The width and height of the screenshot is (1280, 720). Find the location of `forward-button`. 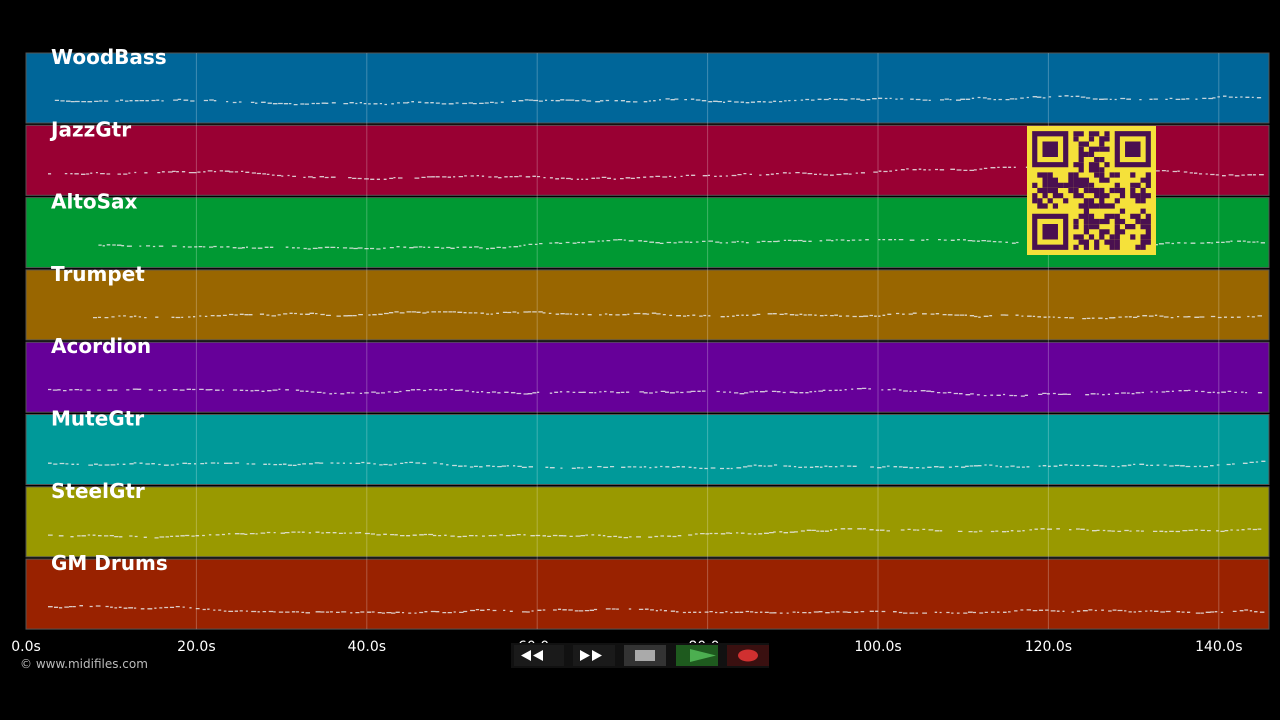

forward-button is located at coordinates (594, 655).